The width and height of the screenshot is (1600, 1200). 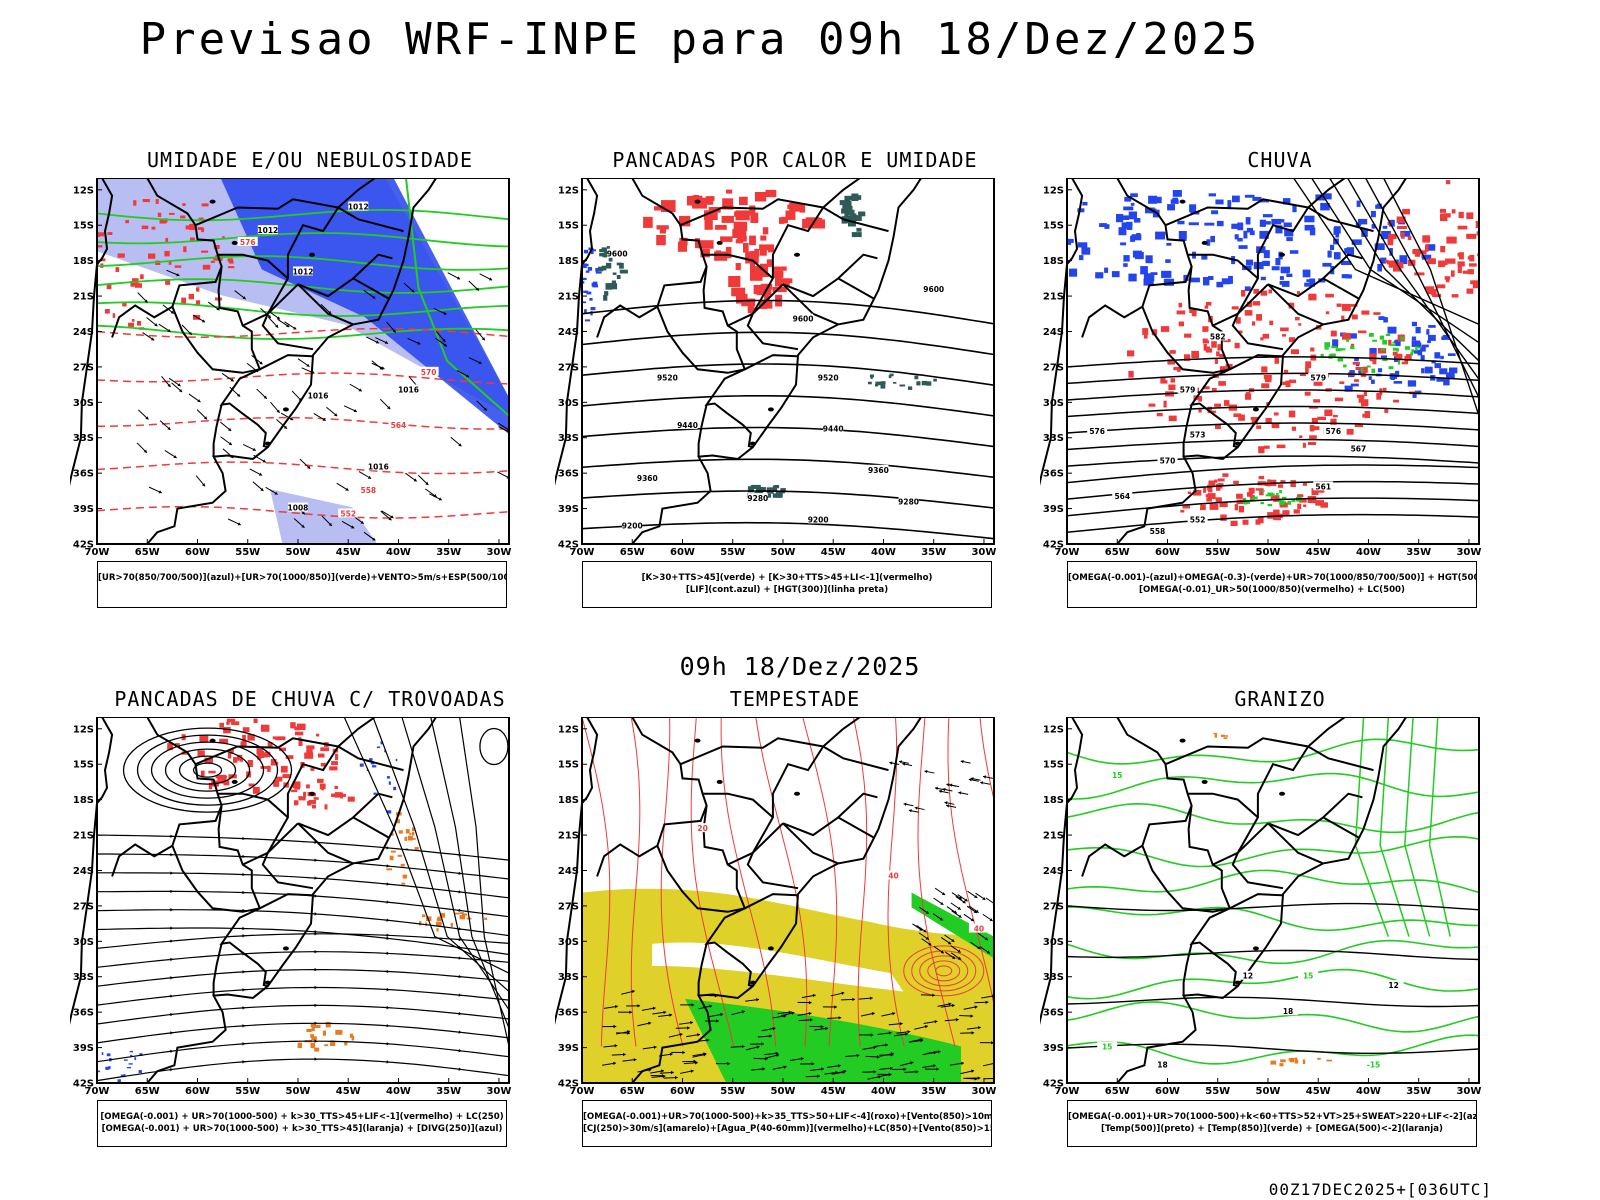 What do you see at coordinates (1198, 434) in the screenshot?
I see `contour-label: 573` at bounding box center [1198, 434].